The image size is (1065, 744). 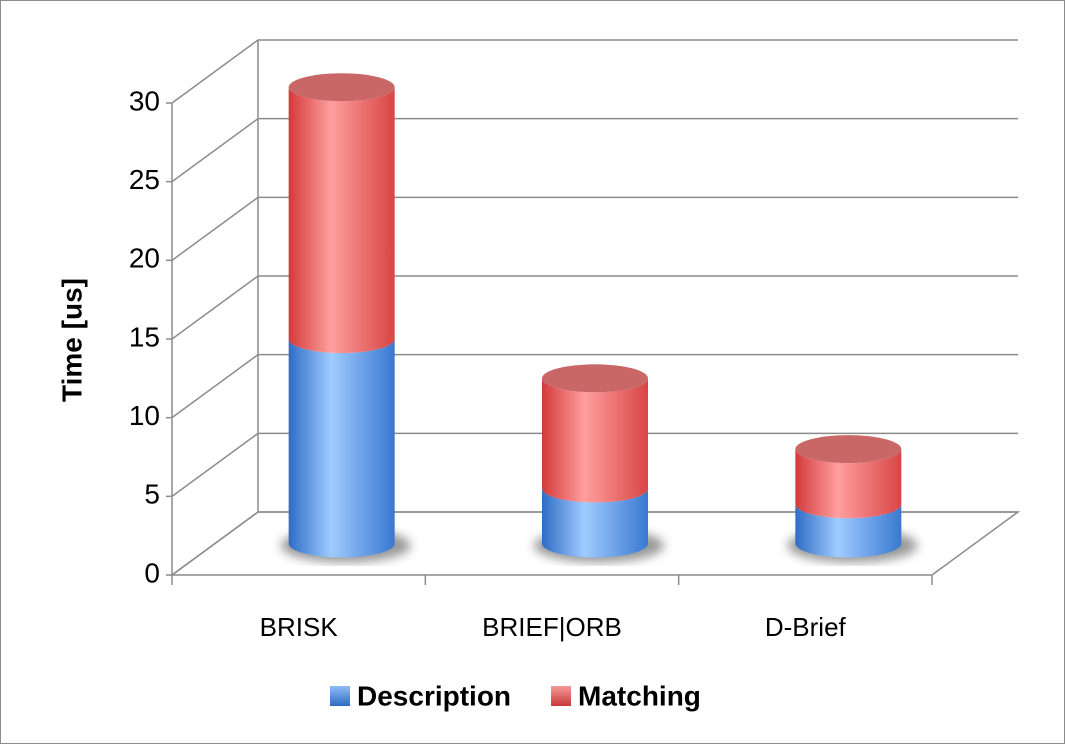 I want to click on x-tick-label: D-Brief, so click(x=806, y=627).